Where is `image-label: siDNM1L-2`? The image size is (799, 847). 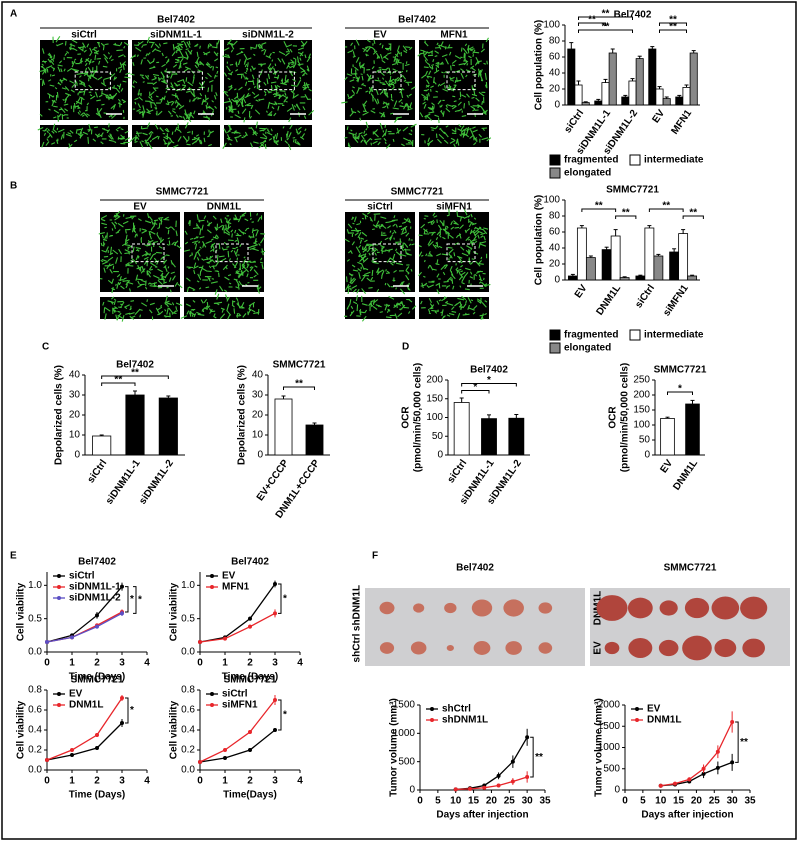
image-label: siDNM1L-2 is located at coordinates (268, 35).